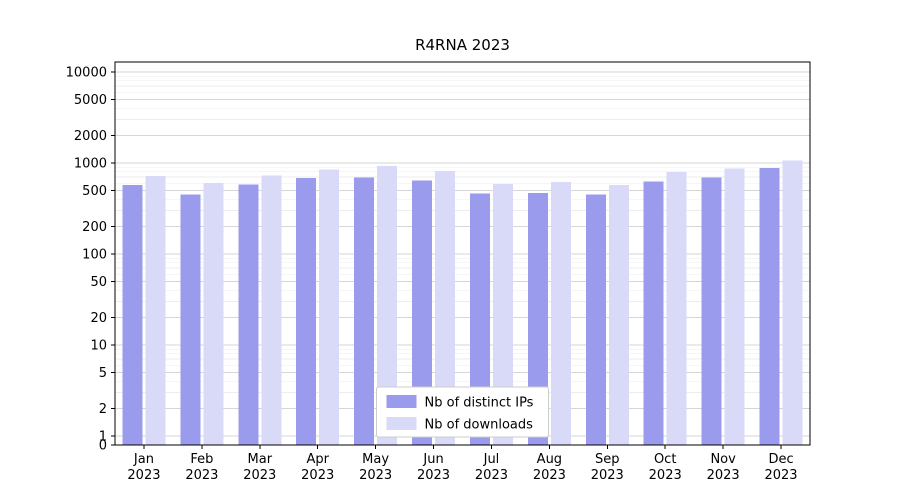 Image resolution: width=900 pixels, height=504 pixels. What do you see at coordinates (103, 446) in the screenshot?
I see `y-tick-label: 0` at bounding box center [103, 446].